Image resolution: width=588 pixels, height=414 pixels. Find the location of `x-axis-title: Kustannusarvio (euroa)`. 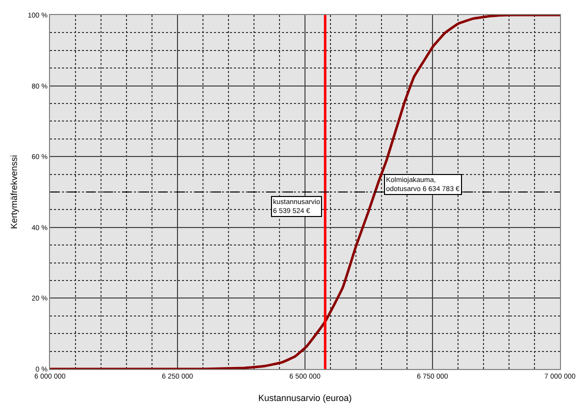

x-axis-title: Kustannusarvio (euroa) is located at coordinates (305, 398).